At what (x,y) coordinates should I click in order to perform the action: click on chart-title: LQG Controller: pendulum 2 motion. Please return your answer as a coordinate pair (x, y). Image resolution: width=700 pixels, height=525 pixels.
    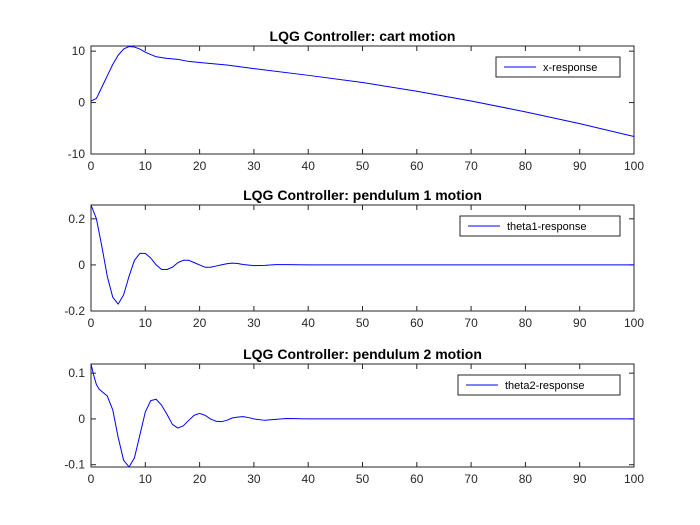
    Looking at the image, I should click on (362, 354).